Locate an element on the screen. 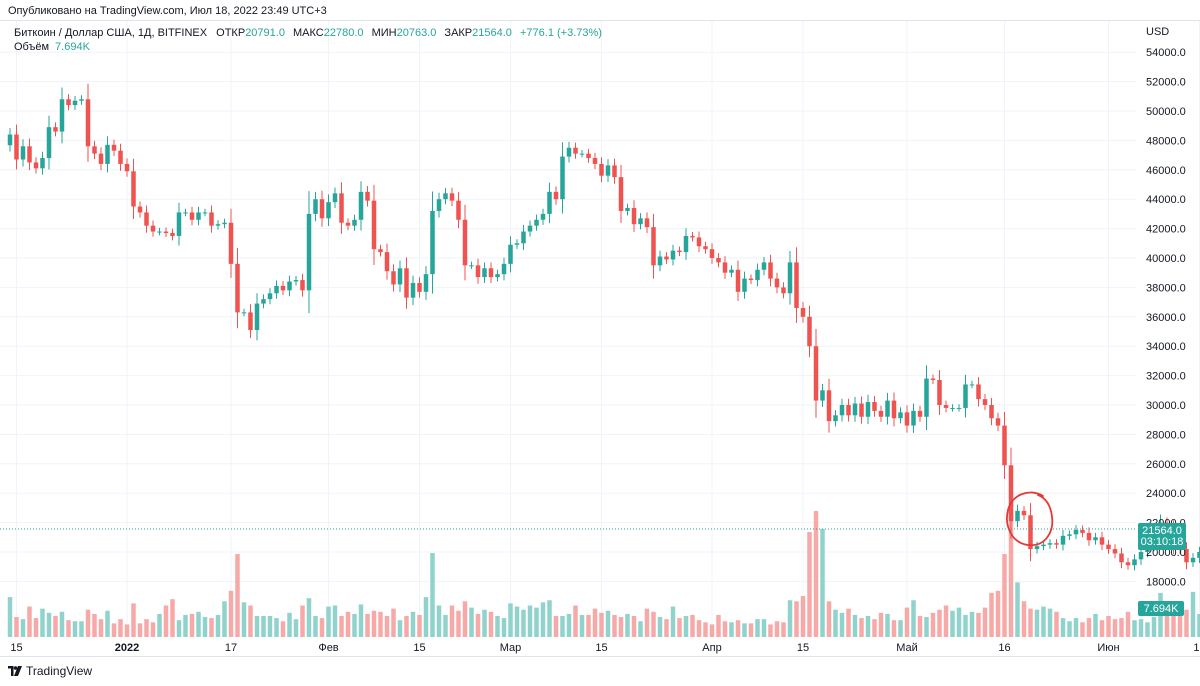 This screenshot has width=1200, height=686. open-label: ОТКР is located at coordinates (231, 33).